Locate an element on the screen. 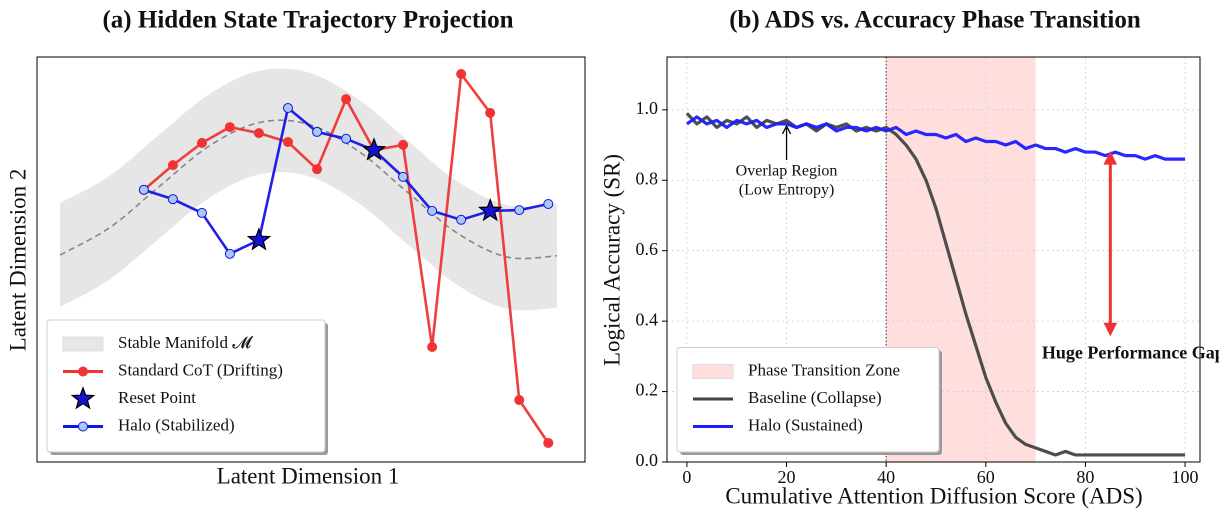 The image size is (1219, 512). y-axis-label: Logical Accuracy (SR) is located at coordinates (611, 260).